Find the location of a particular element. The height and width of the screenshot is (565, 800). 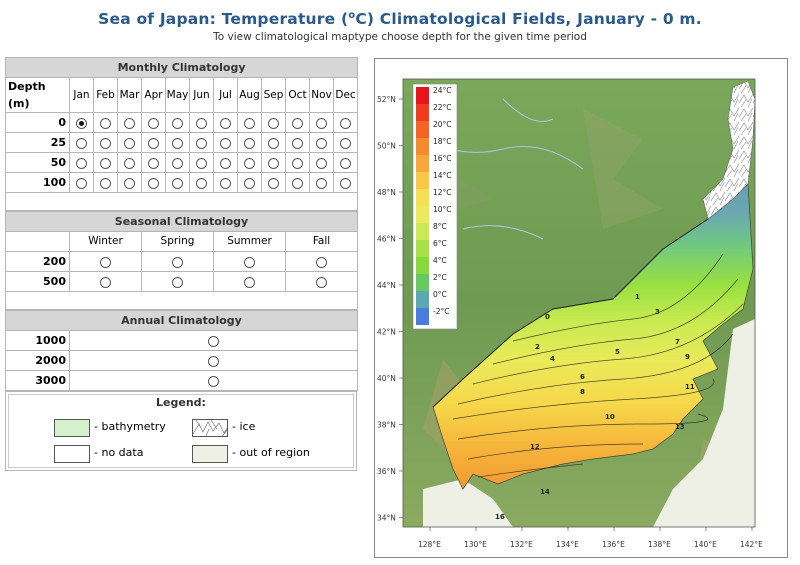

no-data-swatch is located at coordinates (72, 454).